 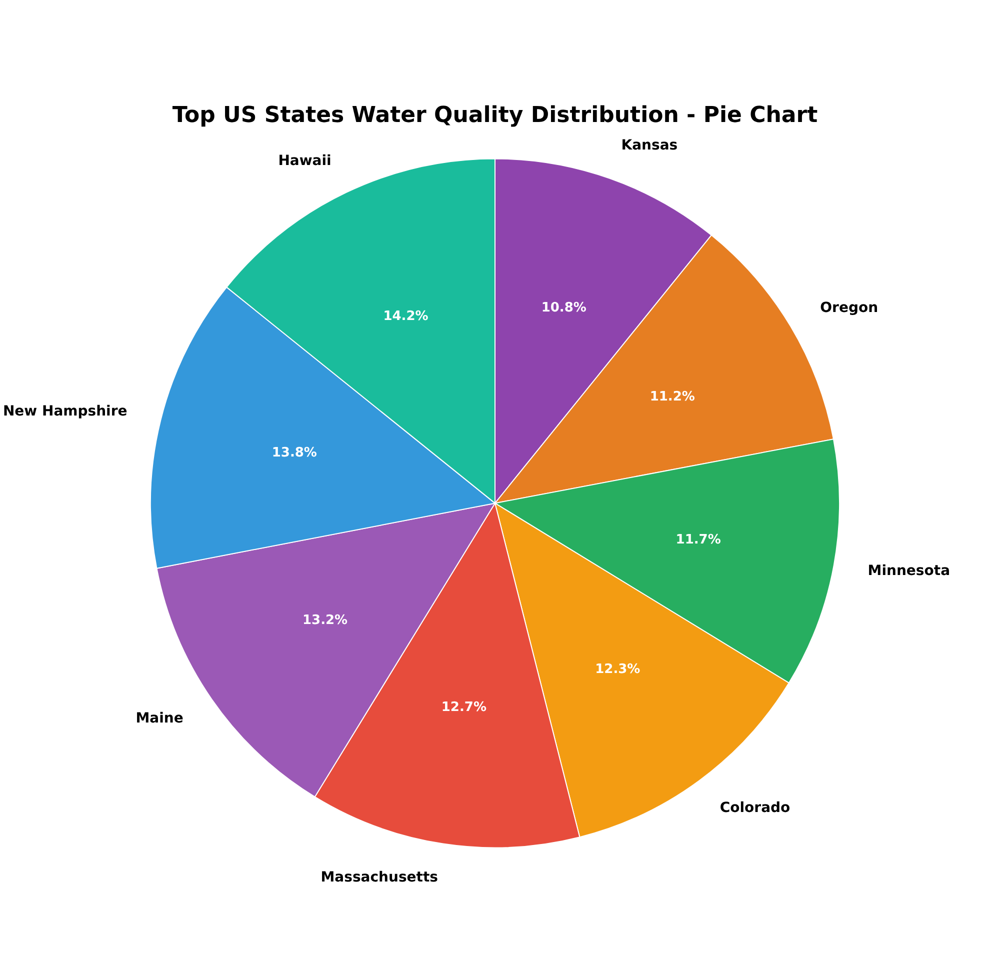 I want to click on slice-label: Oregon, so click(x=849, y=308).